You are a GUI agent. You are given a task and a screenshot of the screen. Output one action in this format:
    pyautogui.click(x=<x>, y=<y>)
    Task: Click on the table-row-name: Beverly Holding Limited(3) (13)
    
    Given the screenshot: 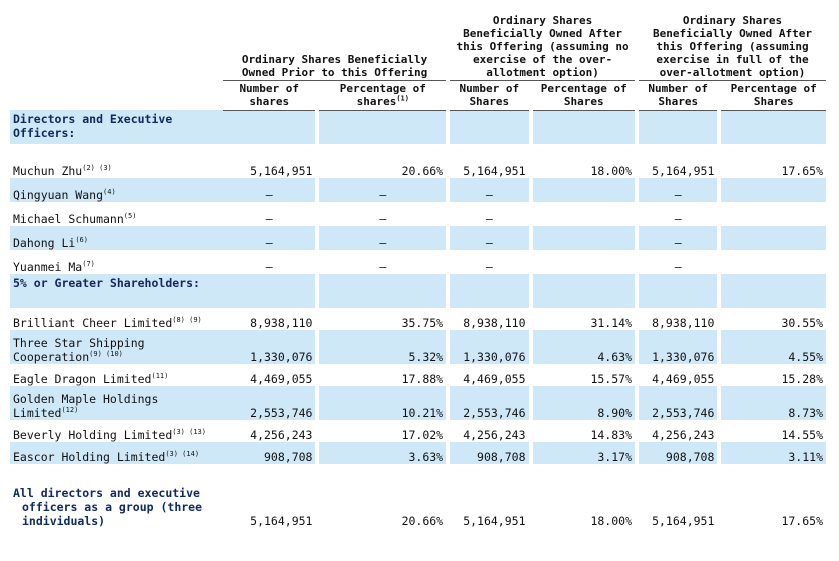 What is the action you would take?
    pyautogui.click(x=109, y=435)
    